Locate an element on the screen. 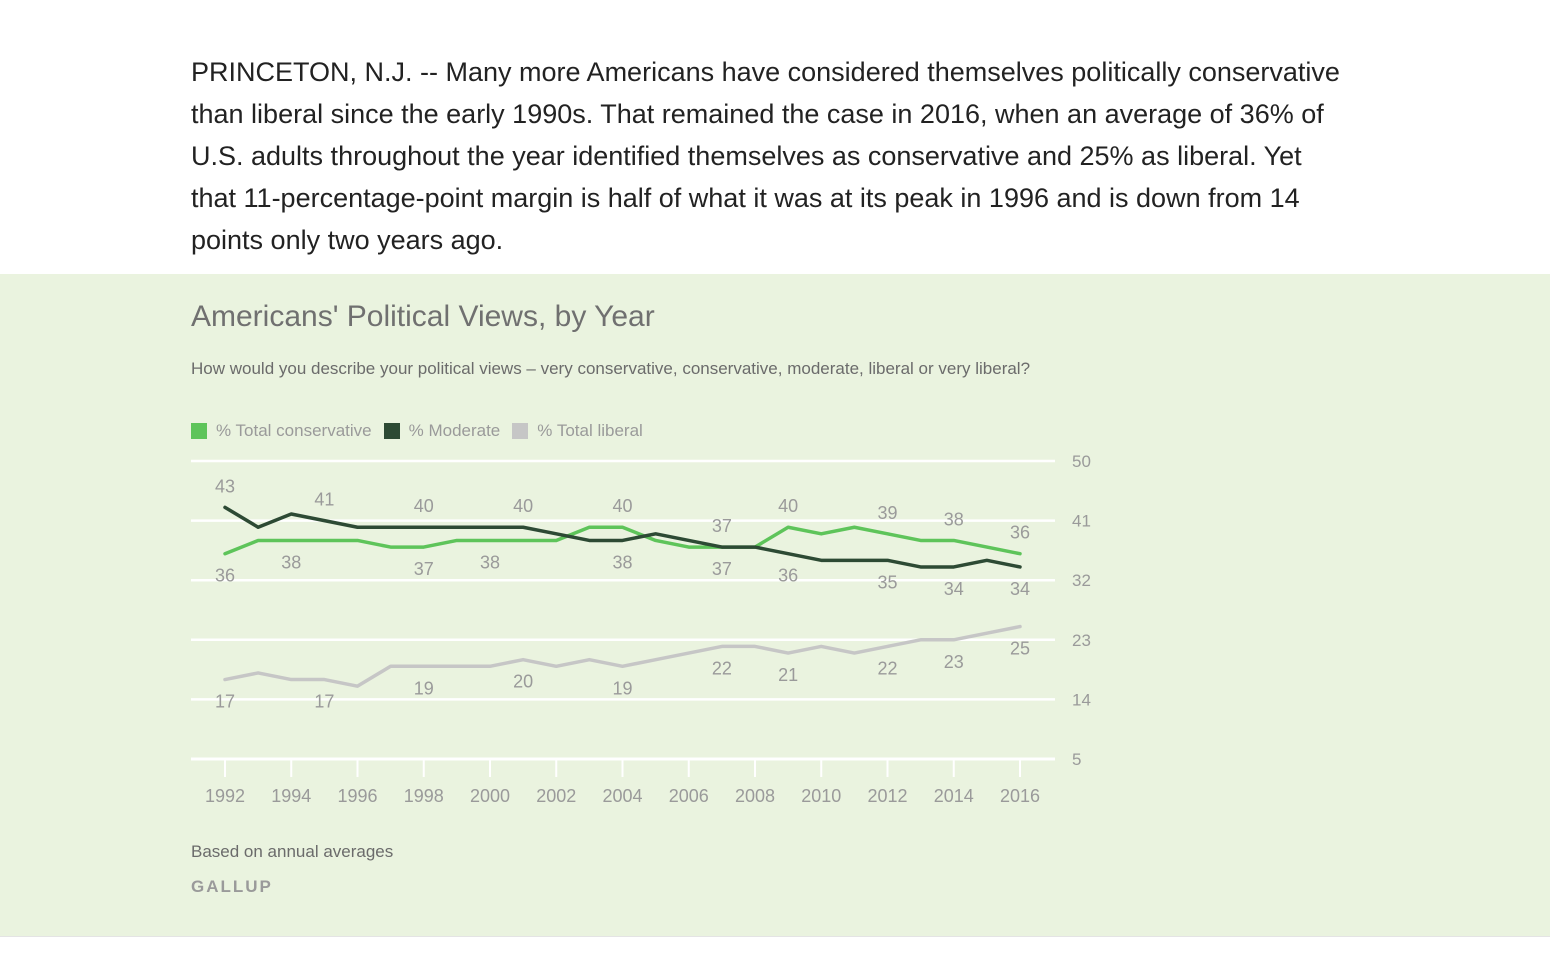 Image resolution: width=1550 pixels, height=968 pixels. data-label-liberal-1998: 19 is located at coordinates (424, 688).